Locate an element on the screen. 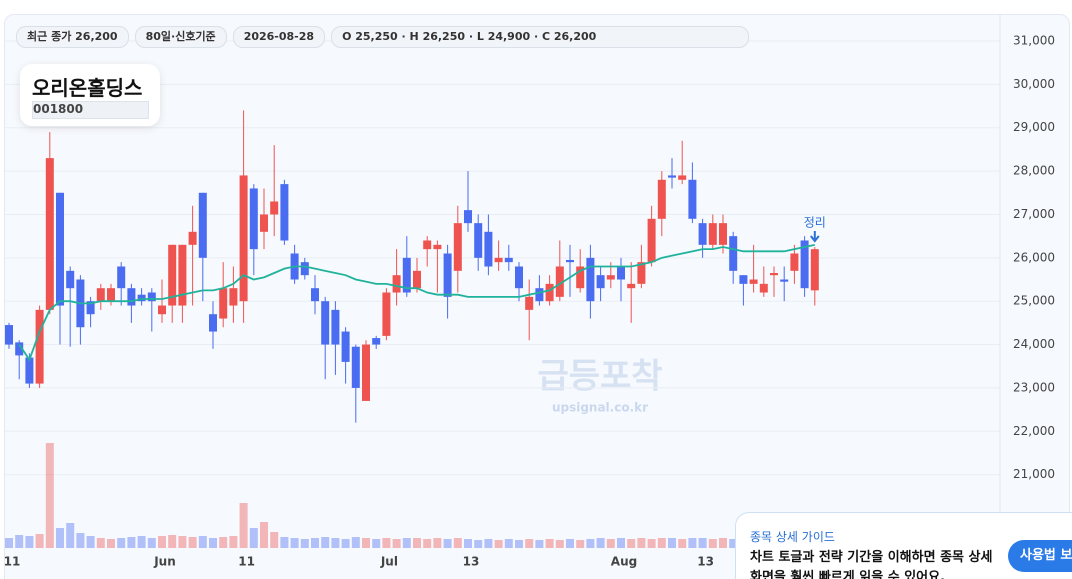 The height and width of the screenshot is (579, 1072). watermark: 급등포착 is located at coordinates (599, 377).